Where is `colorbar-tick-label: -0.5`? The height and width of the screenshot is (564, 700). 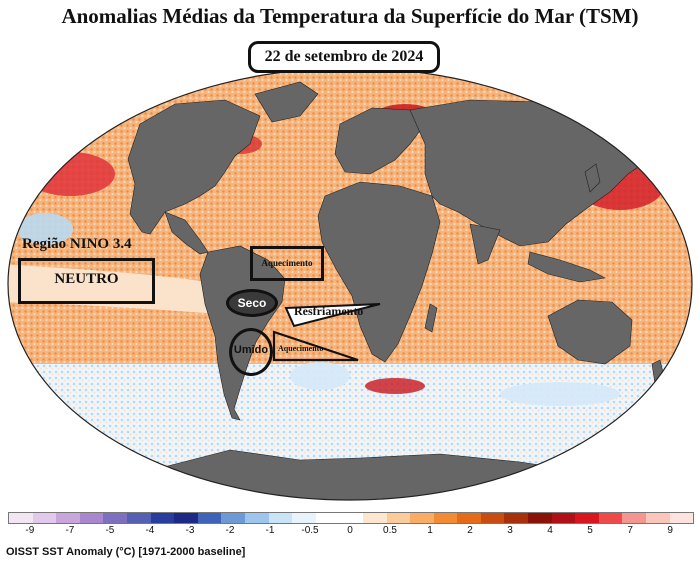 colorbar-tick-label: -0.5 is located at coordinates (310, 530).